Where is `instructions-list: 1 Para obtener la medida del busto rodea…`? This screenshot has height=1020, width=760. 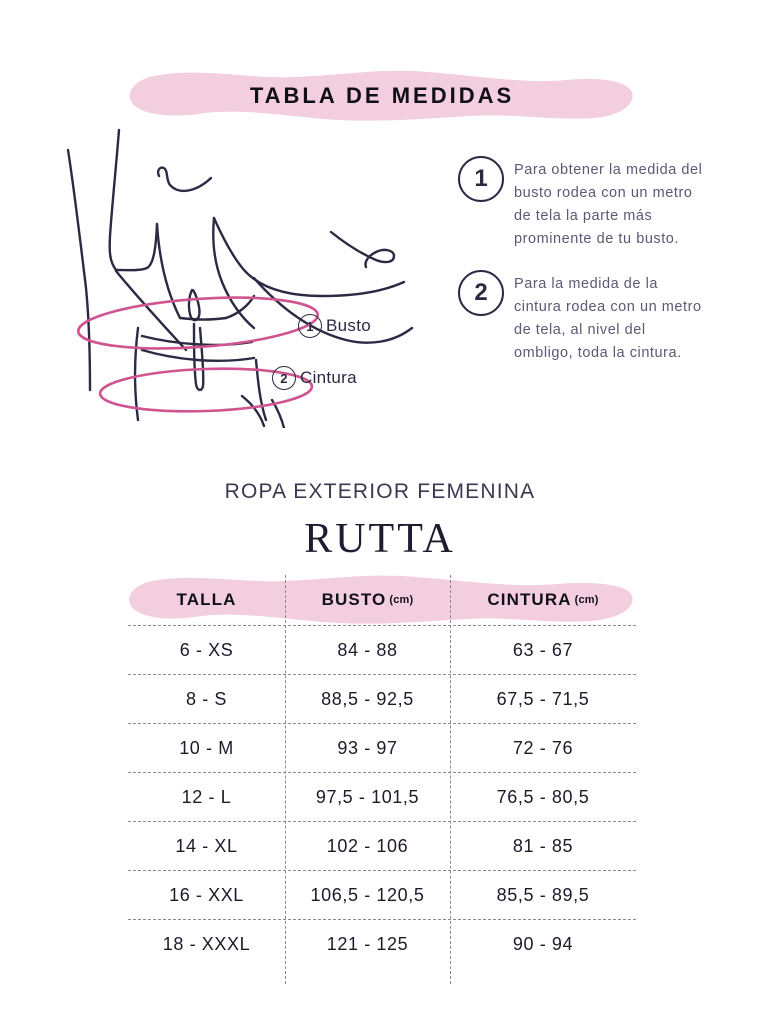
instructions-list: 1 Para obtener la medida del busto rodea… is located at coordinates (583, 269).